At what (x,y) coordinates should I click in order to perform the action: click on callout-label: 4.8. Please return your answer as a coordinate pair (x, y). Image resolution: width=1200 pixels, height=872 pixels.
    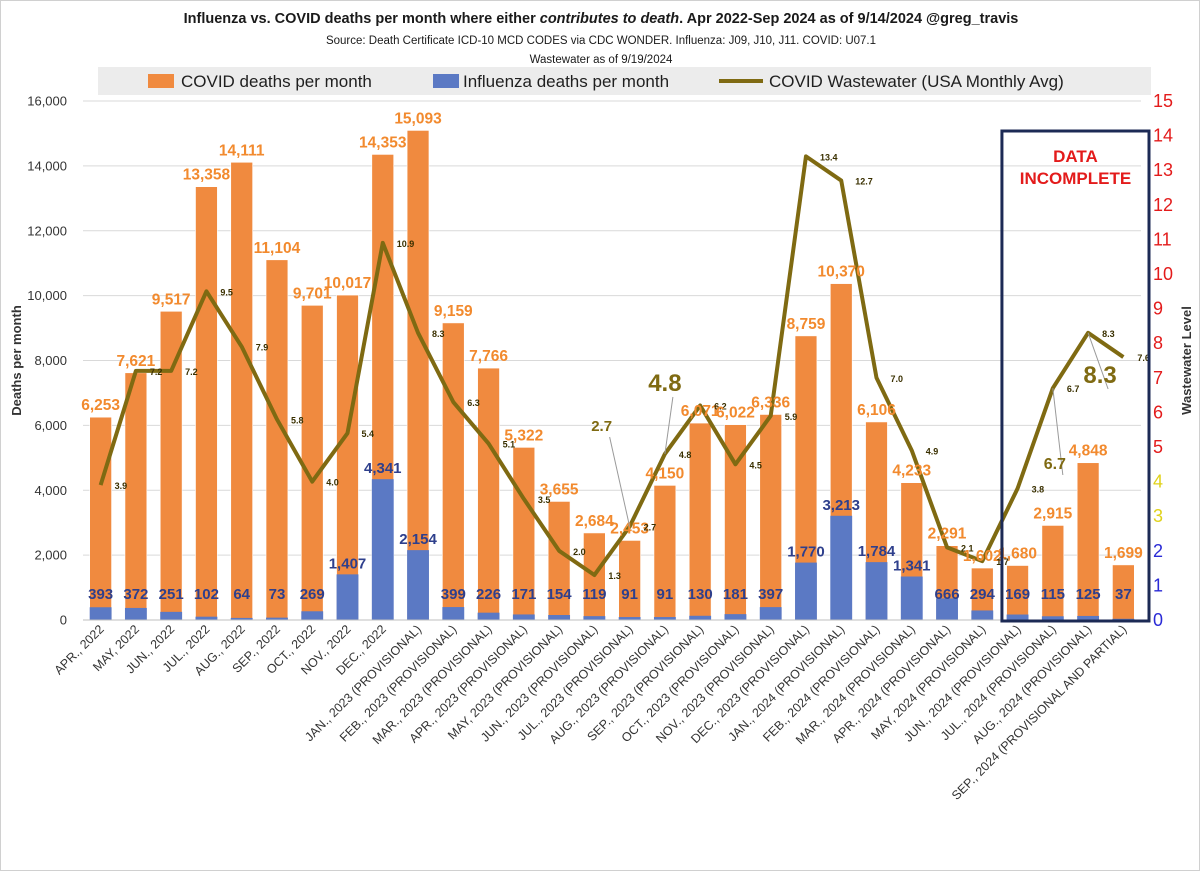
    Looking at the image, I should click on (664, 383).